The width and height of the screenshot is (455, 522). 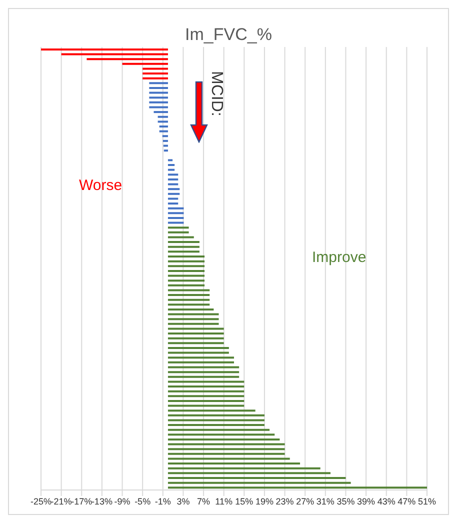 I want to click on x-tick-label: 15%, so click(x=244, y=501).